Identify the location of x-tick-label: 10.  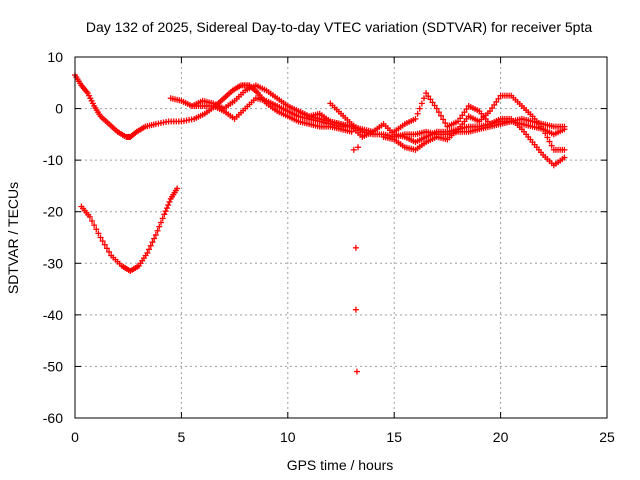
(288, 437).